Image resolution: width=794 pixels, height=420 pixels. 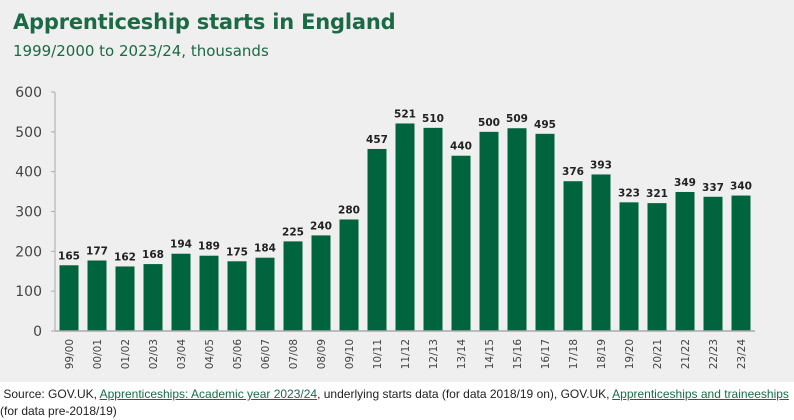 What do you see at coordinates (686, 354) in the screenshot?
I see `x-tick-label: 21/22` at bounding box center [686, 354].